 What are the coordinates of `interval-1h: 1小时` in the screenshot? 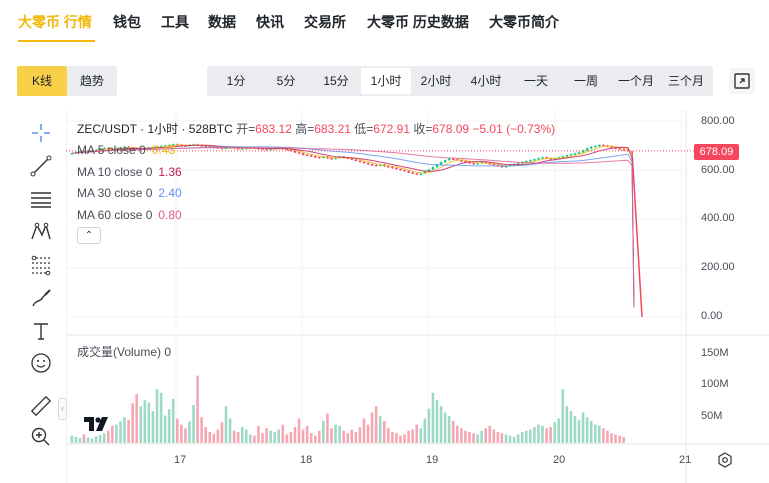 It's located at (386, 81).